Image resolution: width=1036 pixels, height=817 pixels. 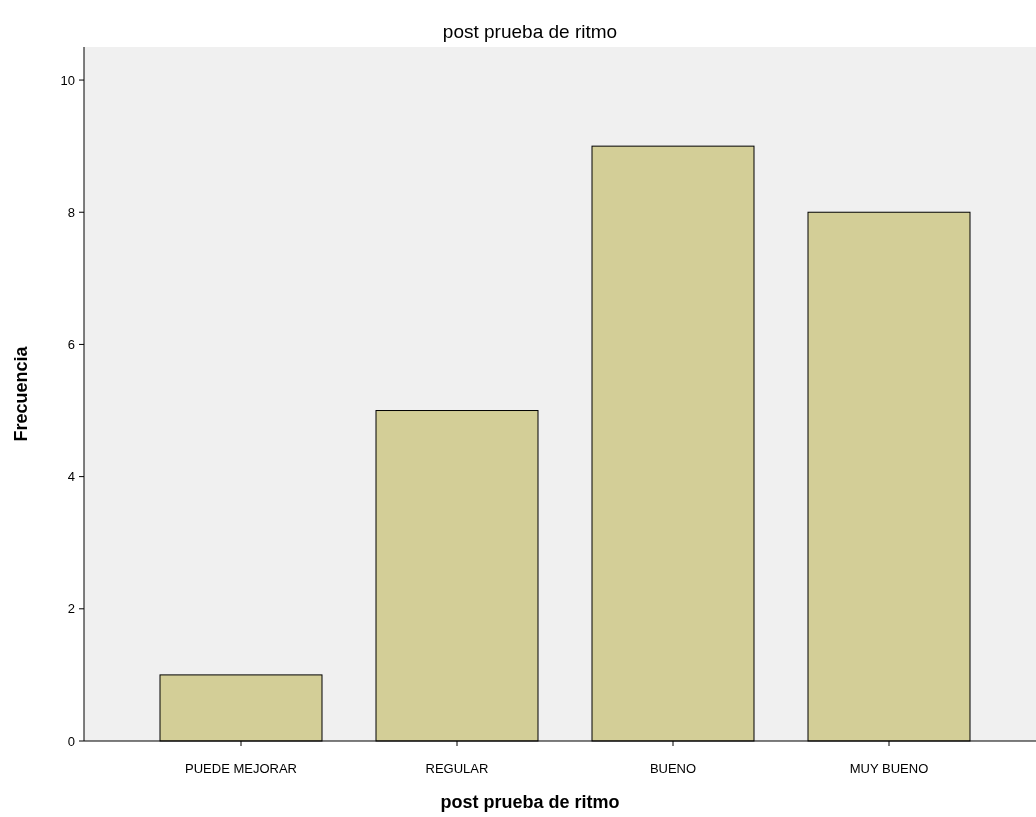 I want to click on x-tick-label: PUEDE MEJORAR, so click(x=241, y=768).